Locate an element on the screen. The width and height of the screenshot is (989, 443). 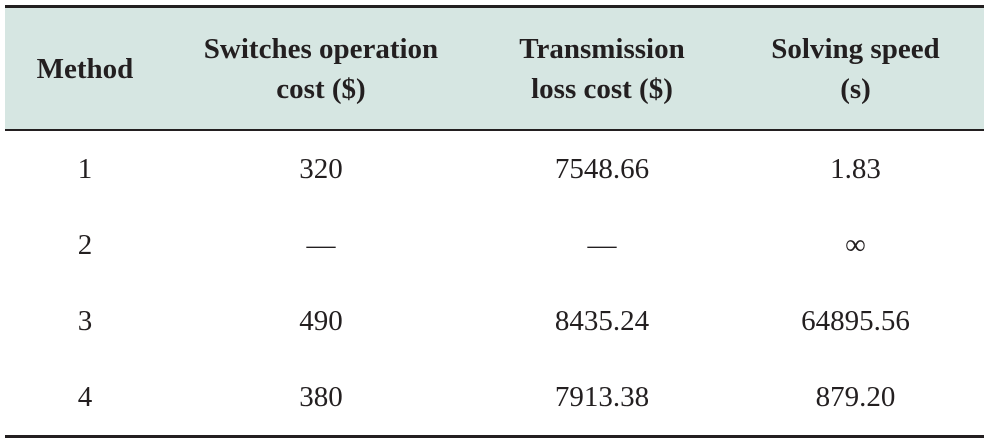
table-cell-method: 2 is located at coordinates (85, 244).